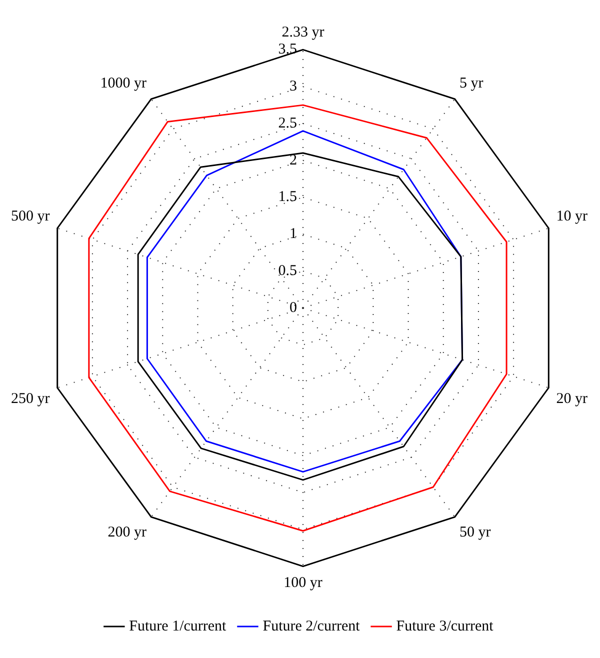  Describe the element at coordinates (178, 626) in the screenshot. I see `legend-label: Future 1/current` at that location.